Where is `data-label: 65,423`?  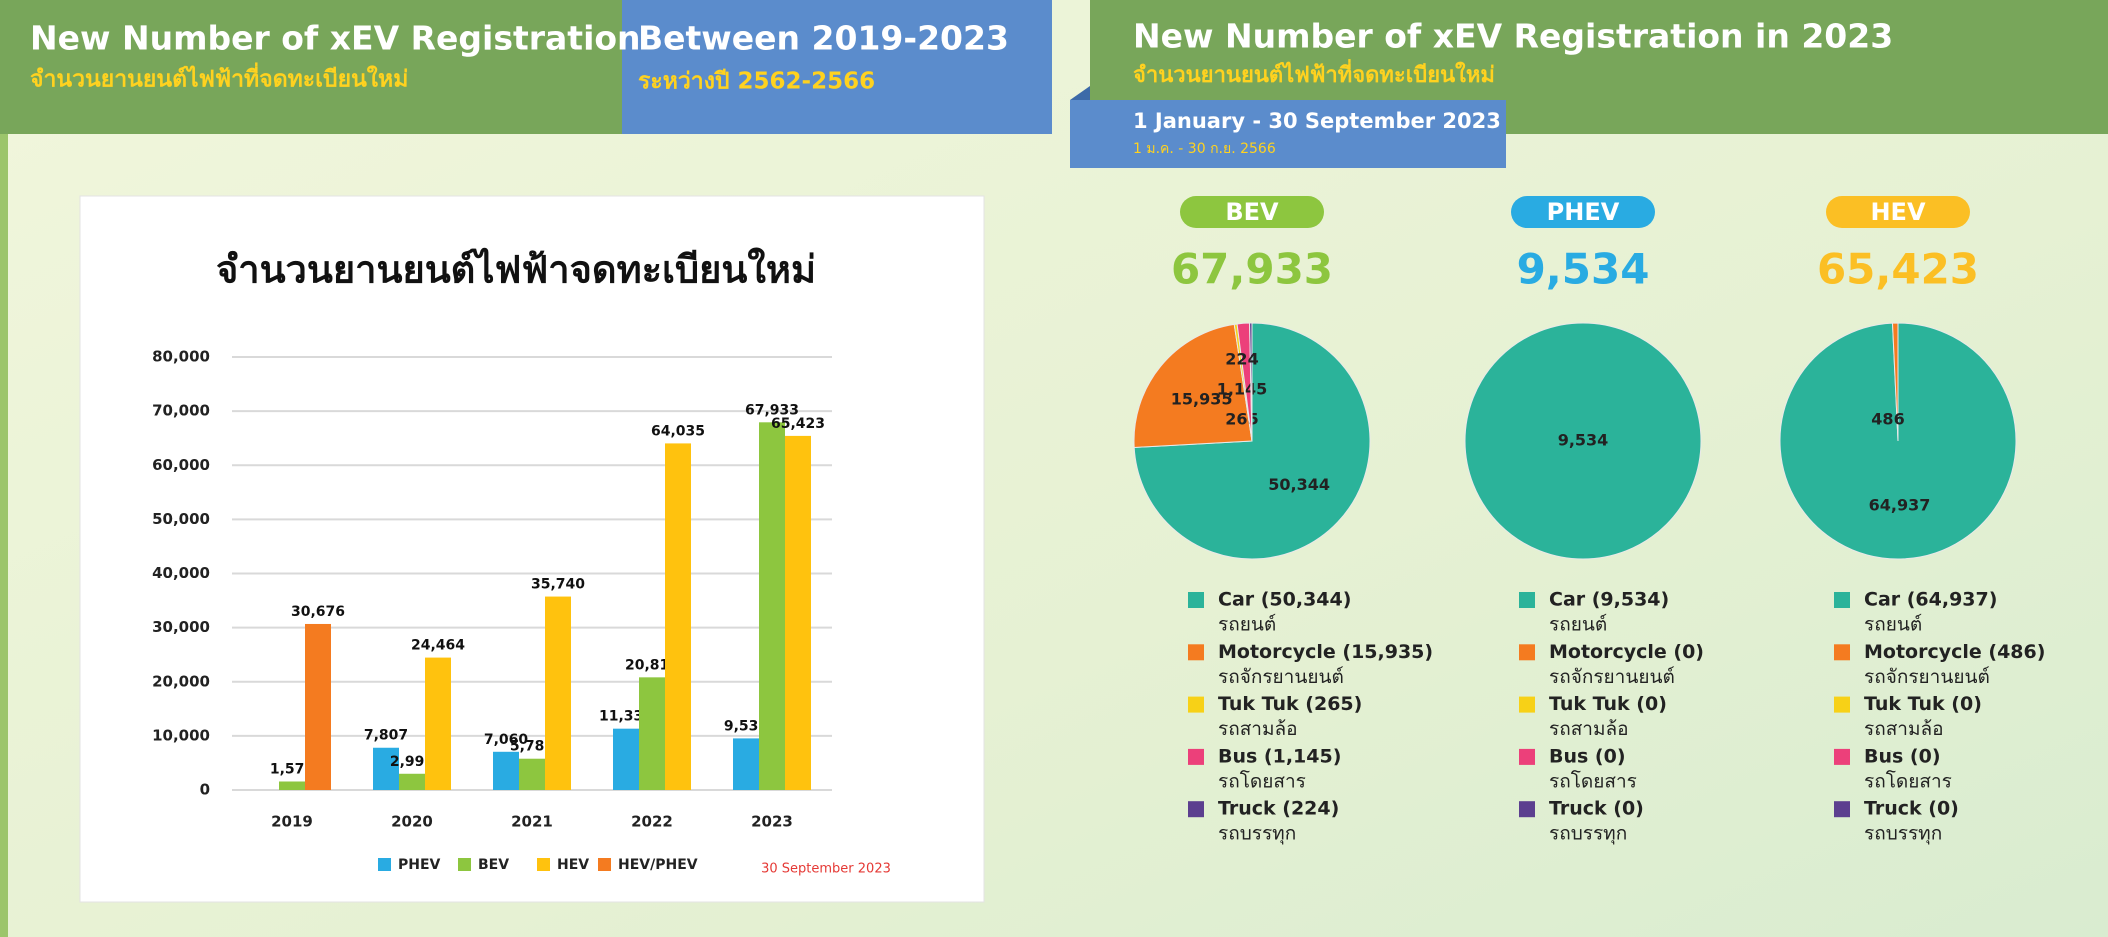 data-label: 65,423 is located at coordinates (798, 424).